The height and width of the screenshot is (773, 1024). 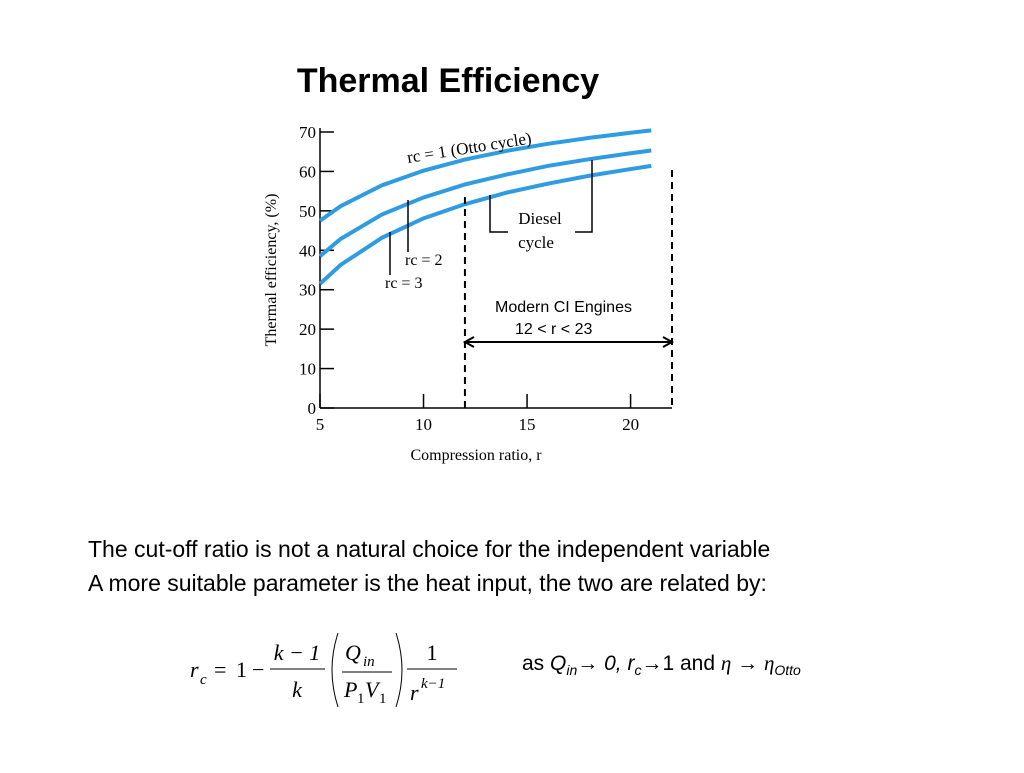 I want to click on x-tick-label: 15, so click(x=527, y=424).